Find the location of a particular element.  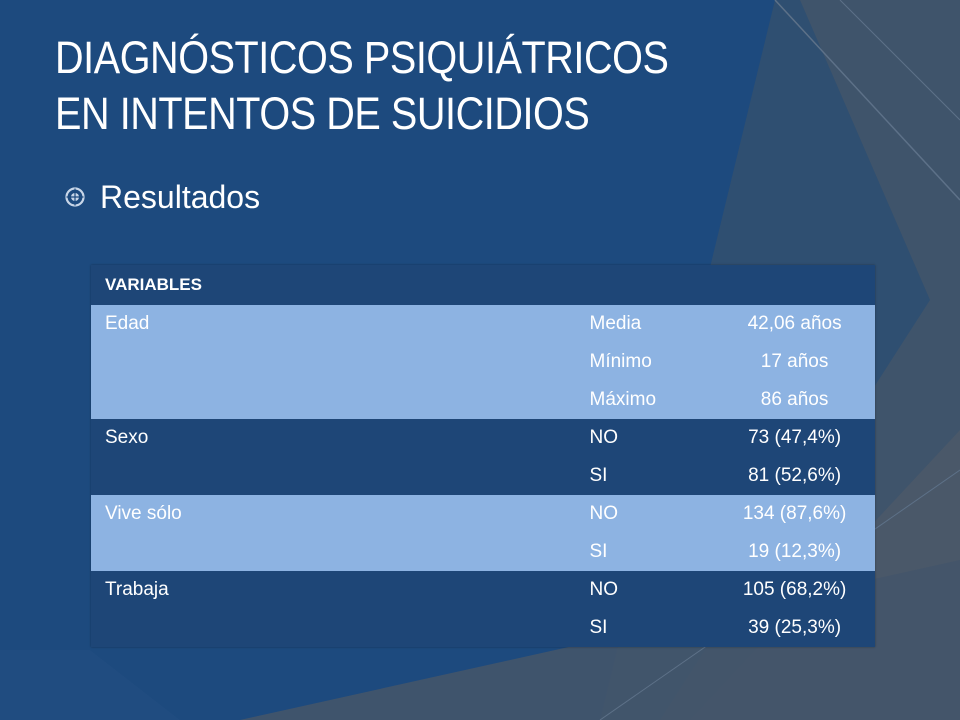

row-value: 81 (52,6%) is located at coordinates (794, 476).